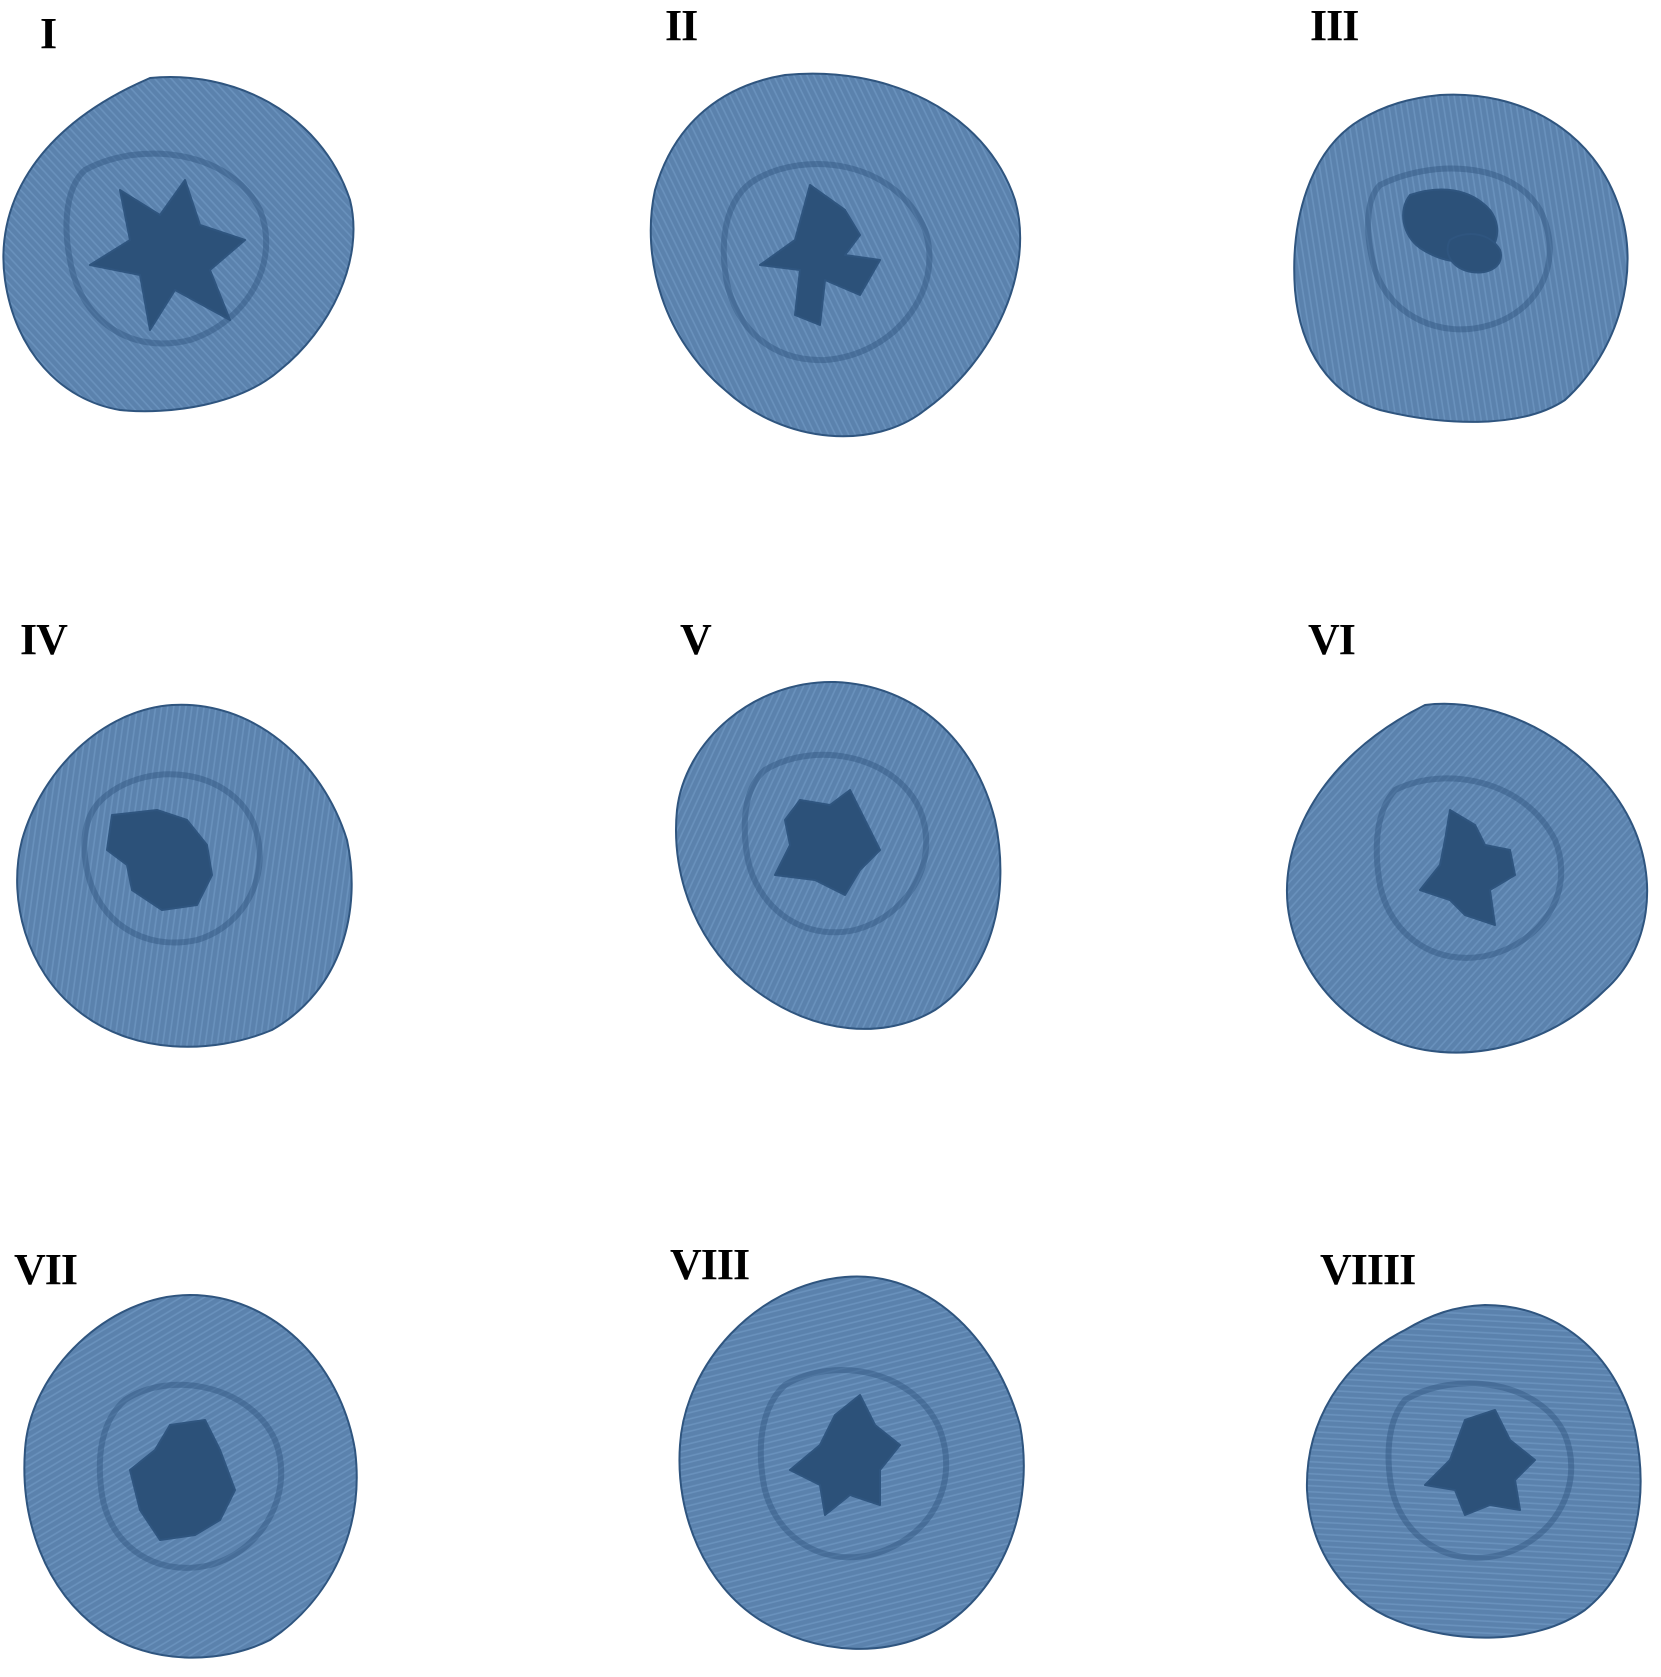 The height and width of the screenshot is (1677, 1661). Describe the element at coordinates (1334, 25) in the screenshot. I see `panel-label: III` at that location.